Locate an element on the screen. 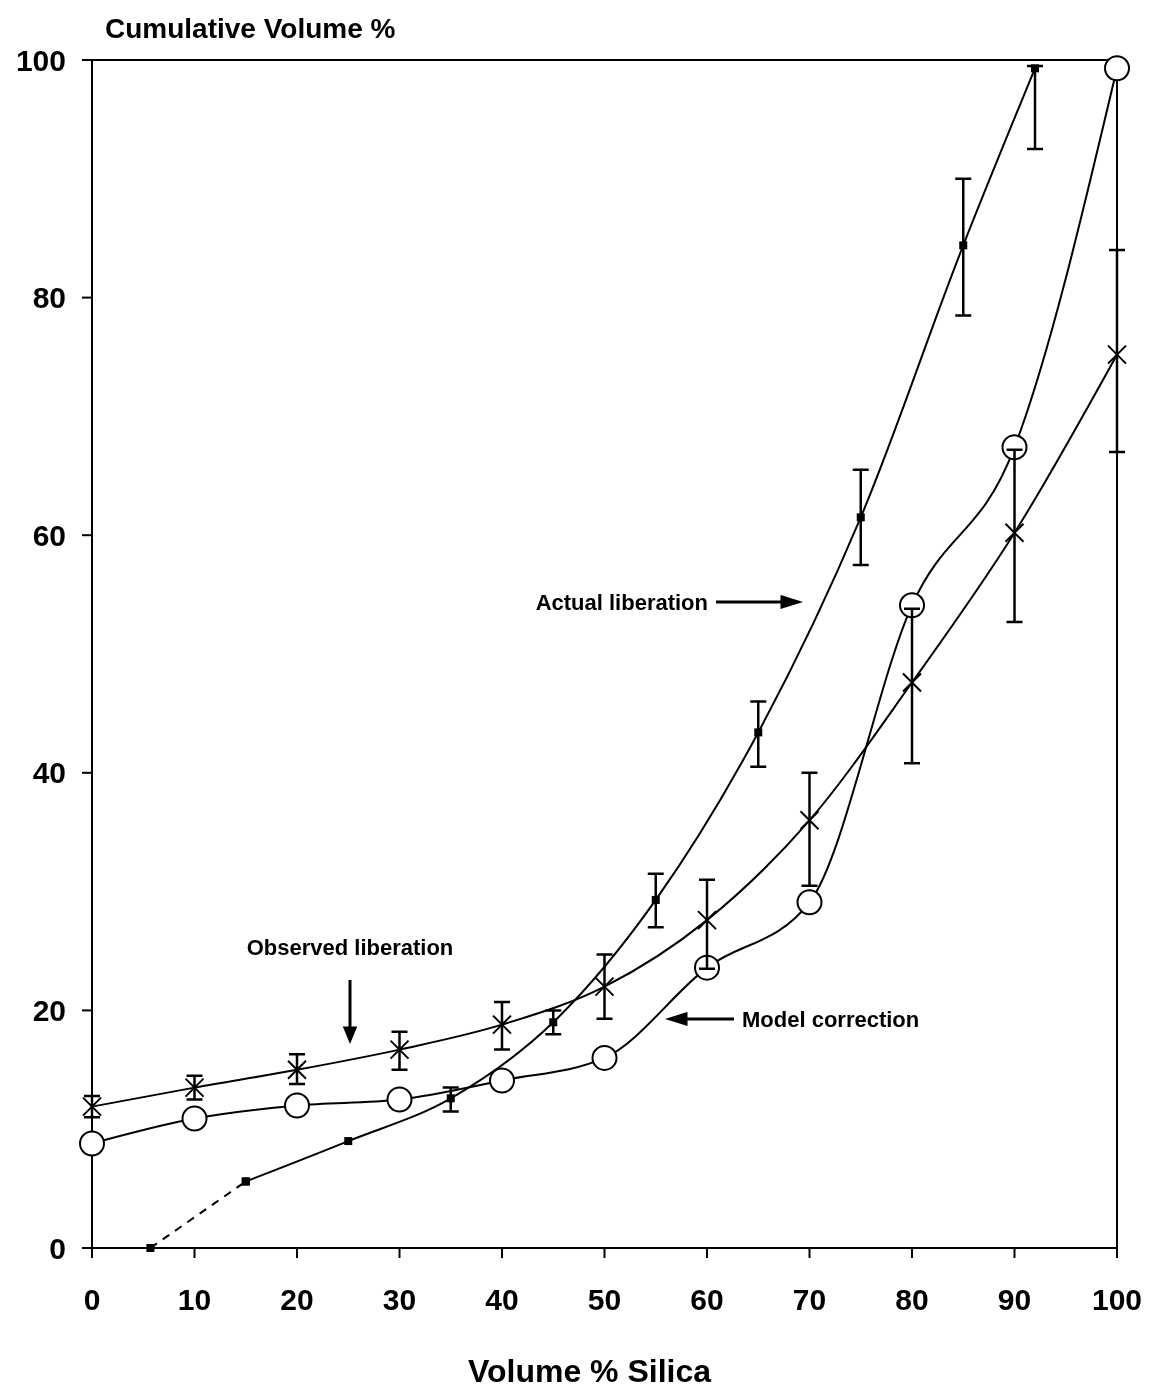 Image resolution: width=1149 pixels, height=1393 pixels. annotation: Actual liberation is located at coordinates (621, 602).